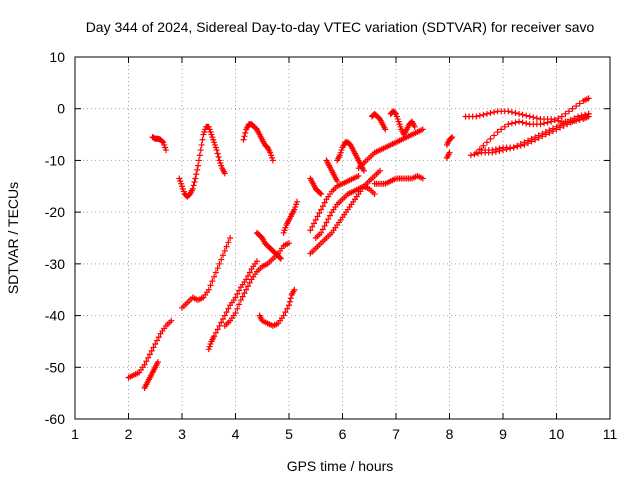  Describe the element at coordinates (258, 142) in the screenshot. I see `series-arc-e` at that location.